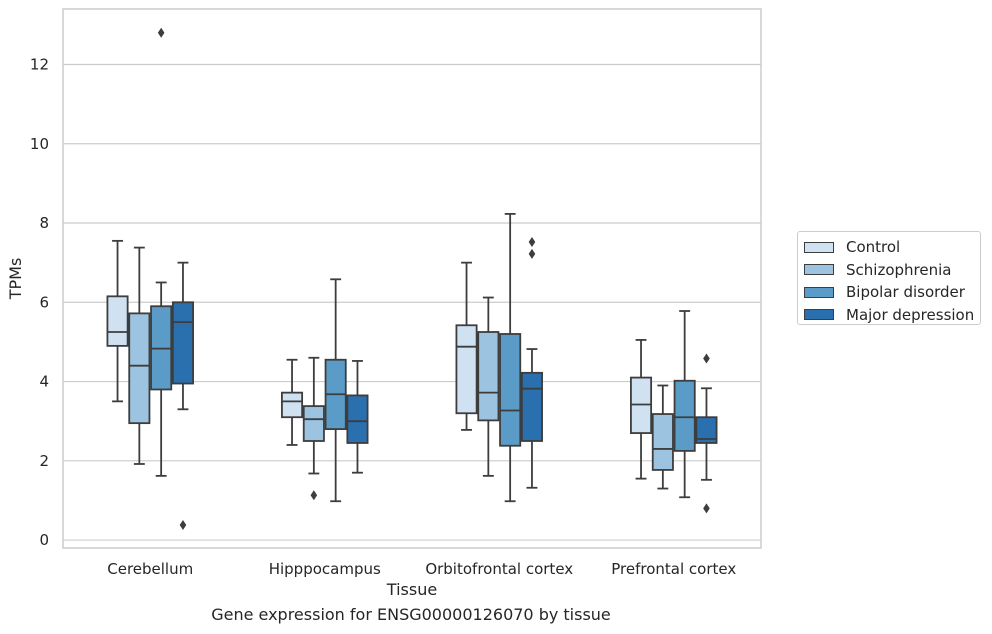  What do you see at coordinates (44, 540) in the screenshot?
I see `y-tick-label: 0` at bounding box center [44, 540].